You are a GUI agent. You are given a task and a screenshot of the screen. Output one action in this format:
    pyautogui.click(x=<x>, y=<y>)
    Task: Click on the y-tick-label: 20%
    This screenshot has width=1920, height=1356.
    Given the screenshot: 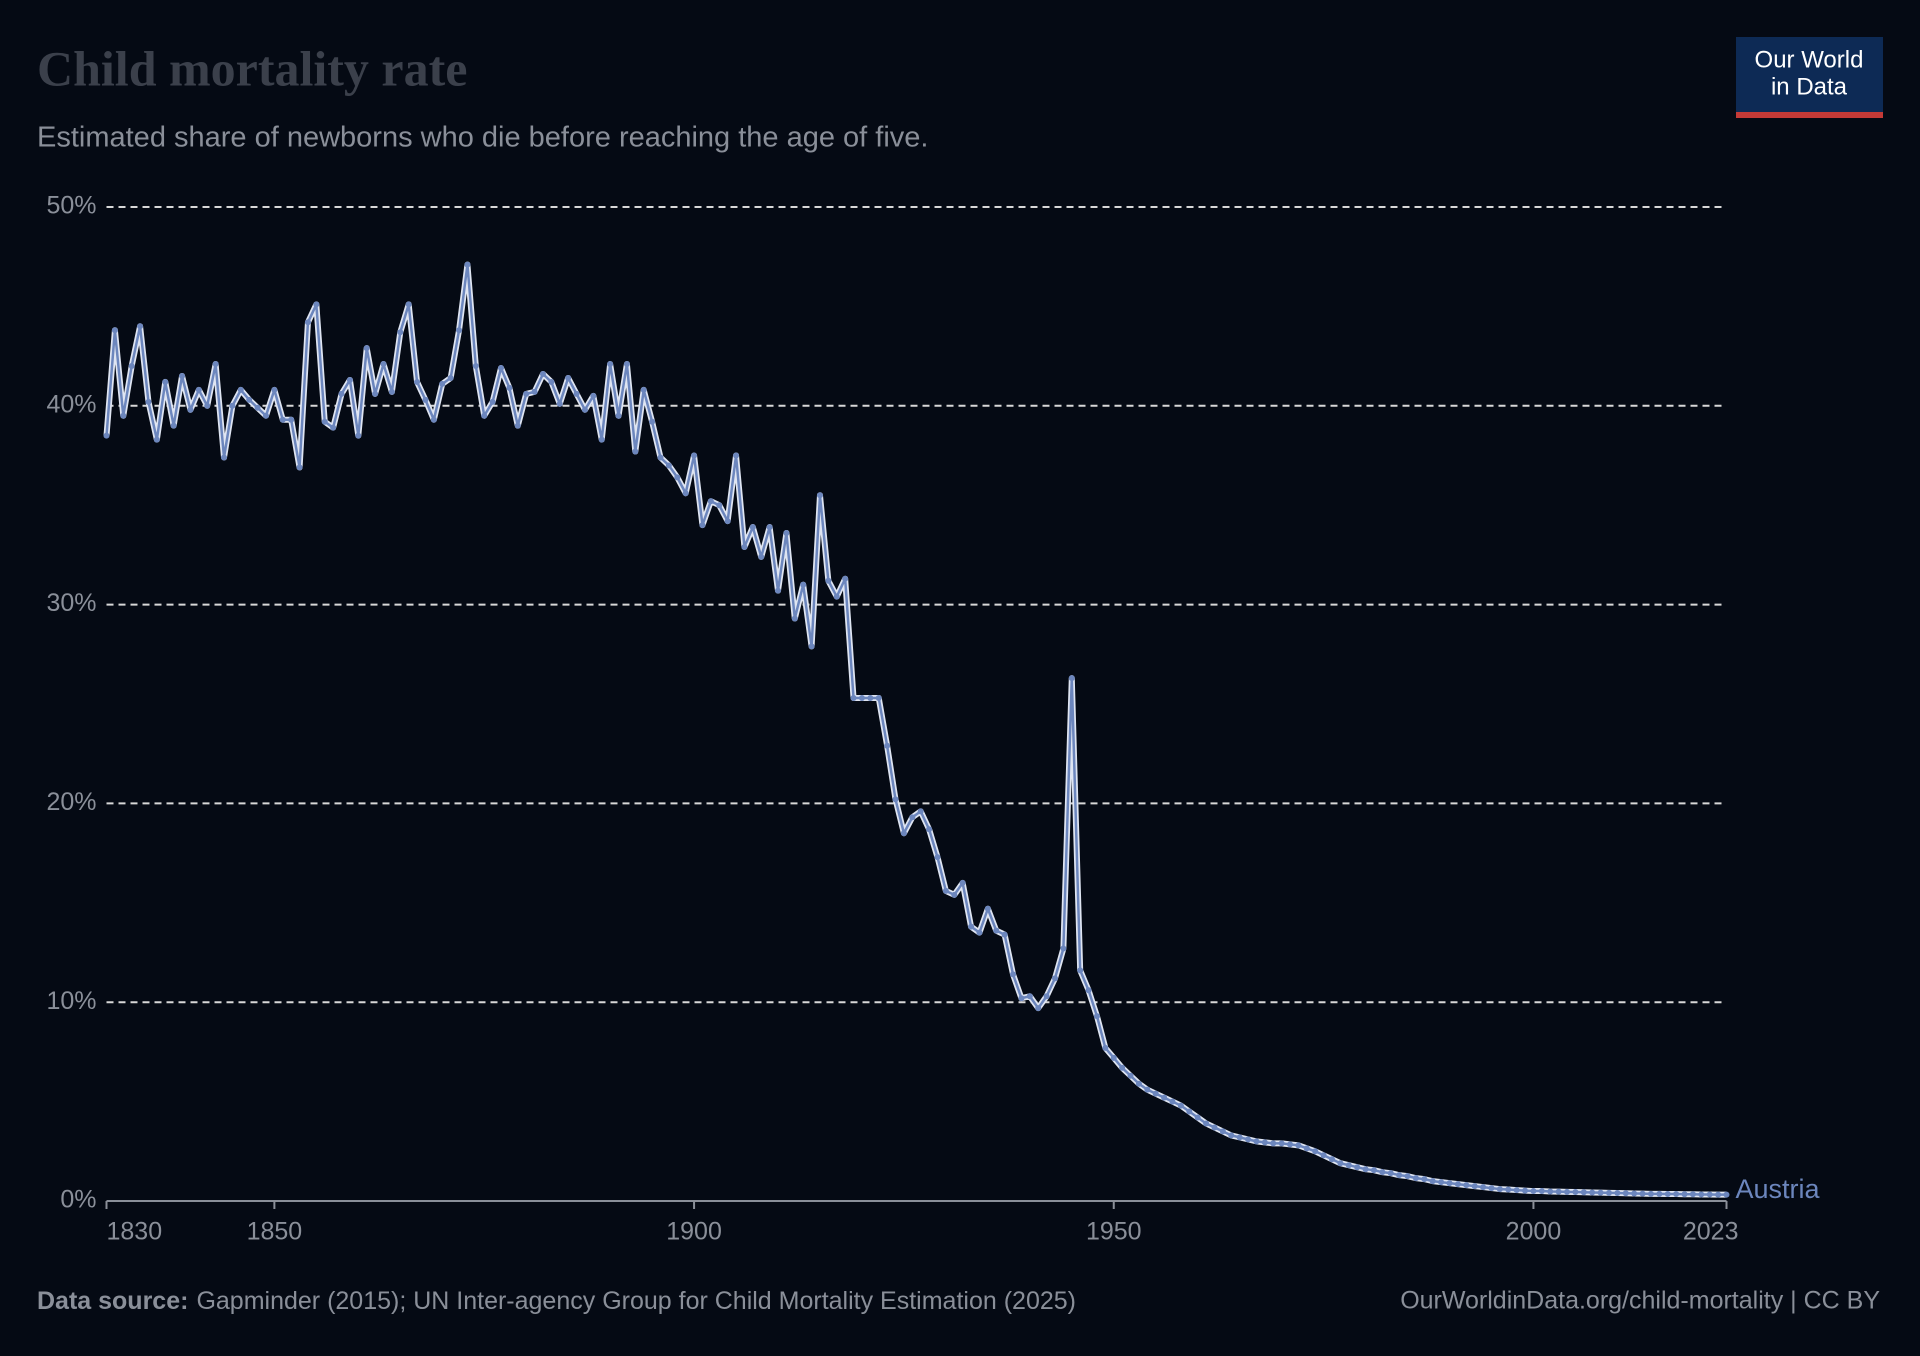 What is the action you would take?
    pyautogui.click(x=71, y=802)
    